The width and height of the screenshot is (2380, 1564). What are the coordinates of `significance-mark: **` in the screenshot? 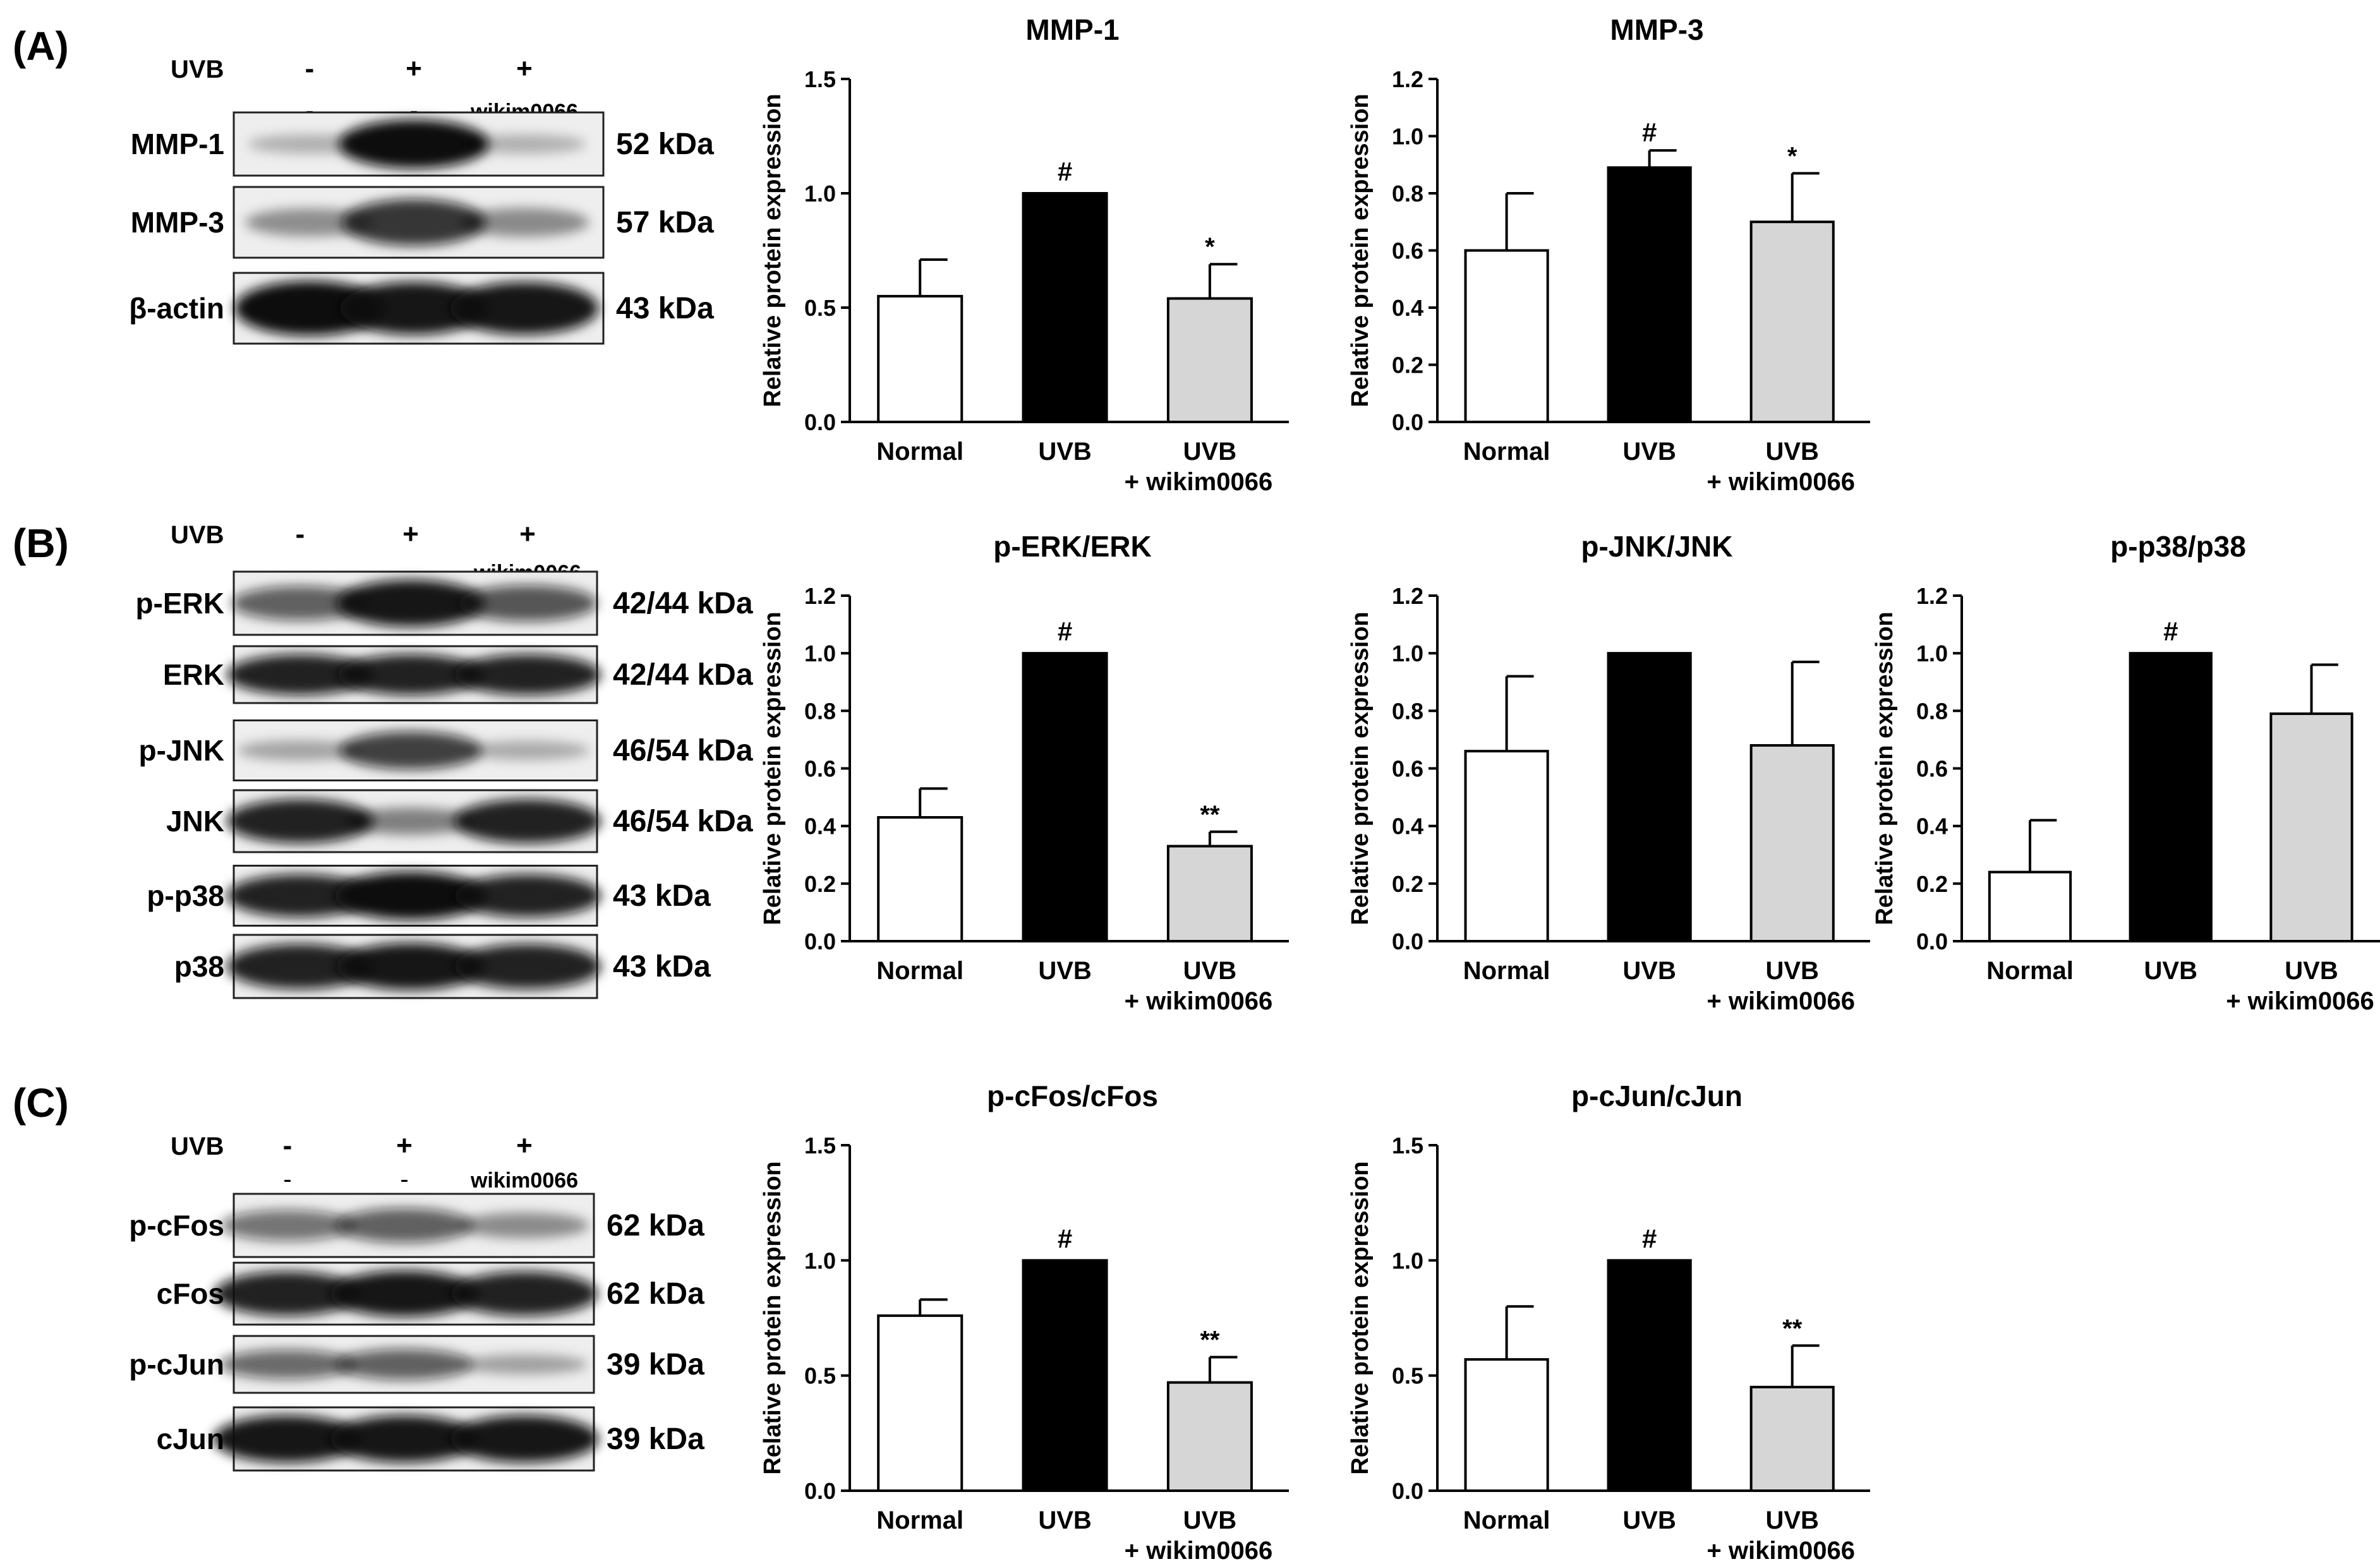 It's located at (1210, 815).